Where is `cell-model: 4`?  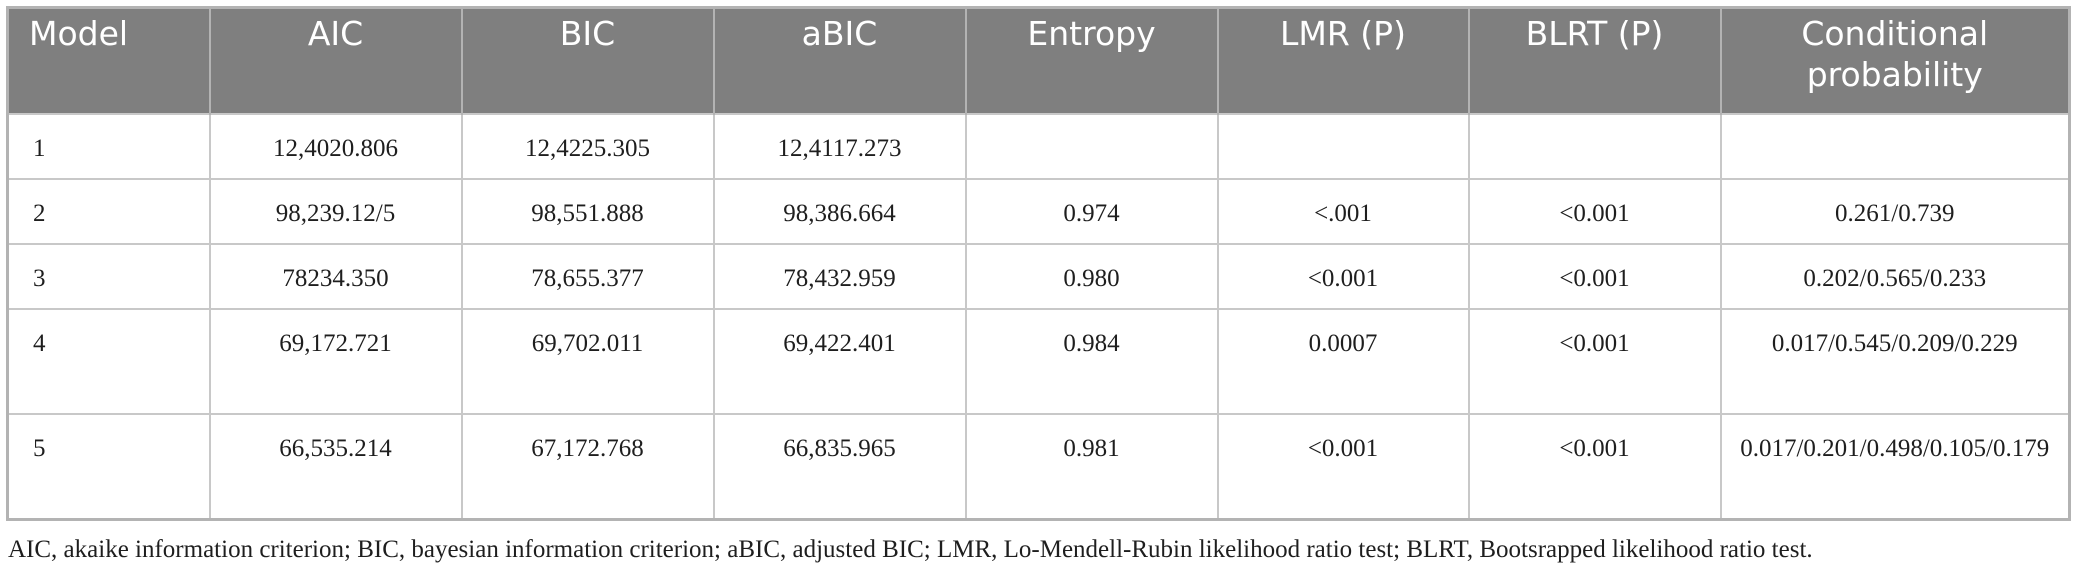 cell-model: 4 is located at coordinates (108, 361).